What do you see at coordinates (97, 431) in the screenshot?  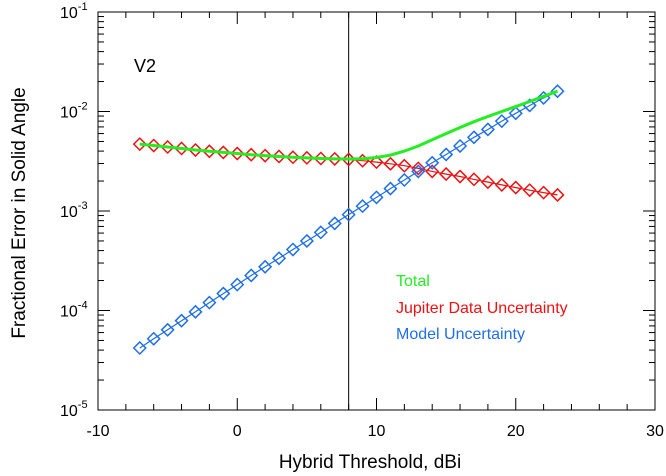 I see `x-tick-label: -10` at bounding box center [97, 431].